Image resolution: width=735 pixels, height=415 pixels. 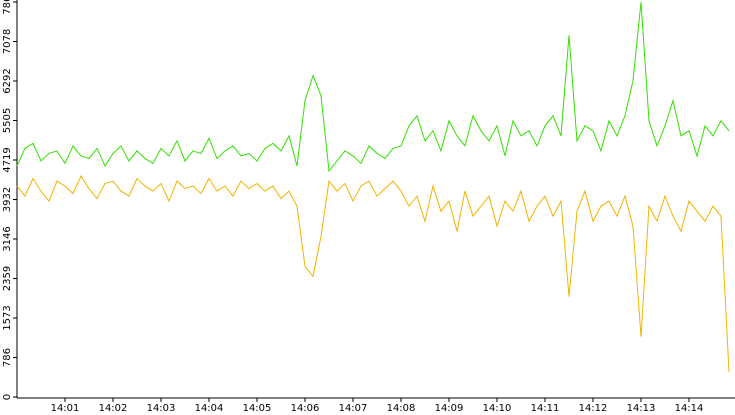 I want to click on y-tick-label: 786, so click(x=7, y=357).